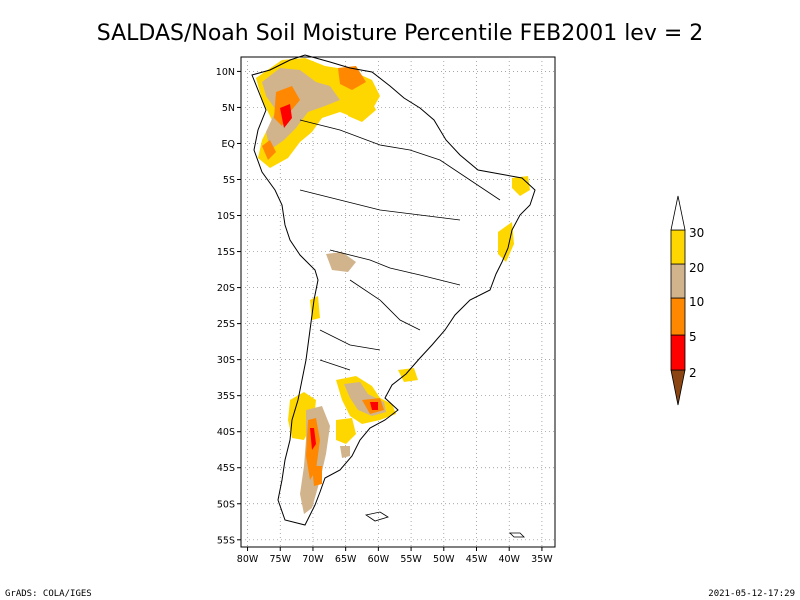 The height and width of the screenshot is (600, 800). Describe the element at coordinates (228, 108) in the screenshot. I see `y-tick-label: 5N` at that location.